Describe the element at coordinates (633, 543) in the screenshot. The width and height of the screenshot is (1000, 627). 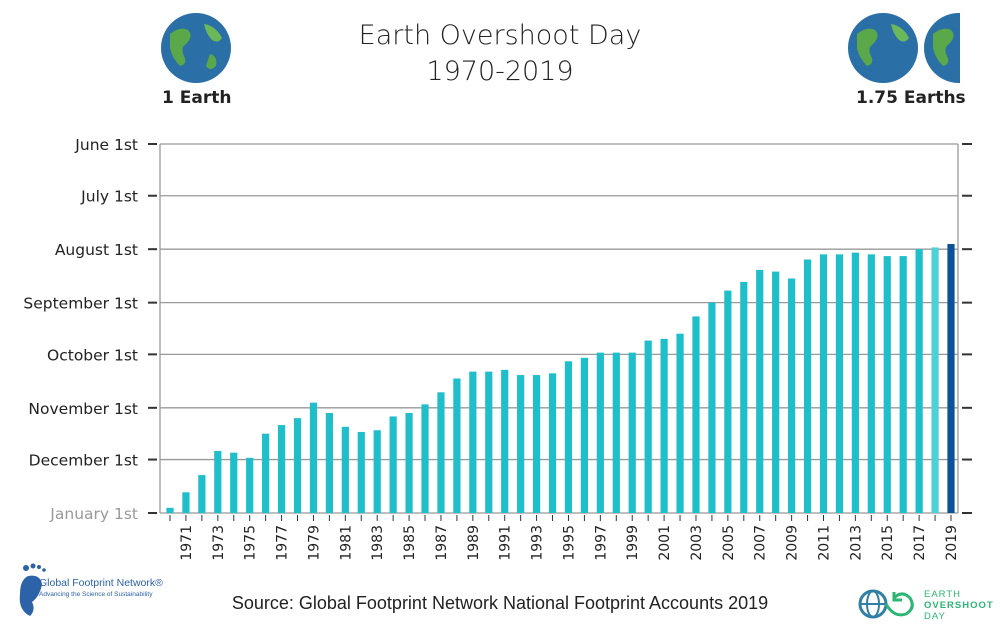
I see `x-tick-label: 1999` at that location.